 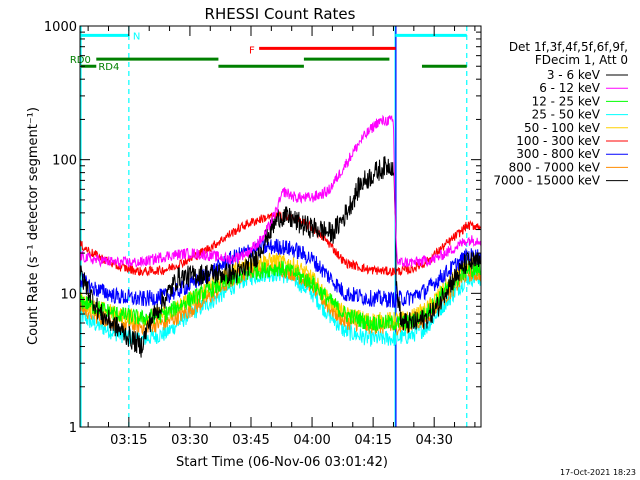 I want to click on x-axis-label: Start Time (06-Nov-06 03:01:42), so click(x=282, y=462).